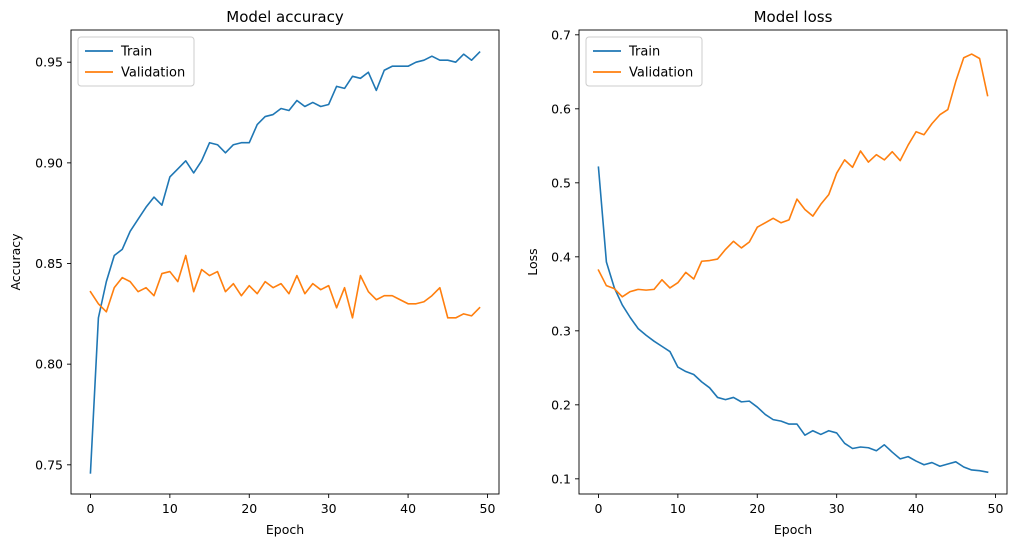 Image resolution: width=1010 pixels, height=551 pixels. I want to click on loss-y-tick-label: 0.4, so click(561, 256).